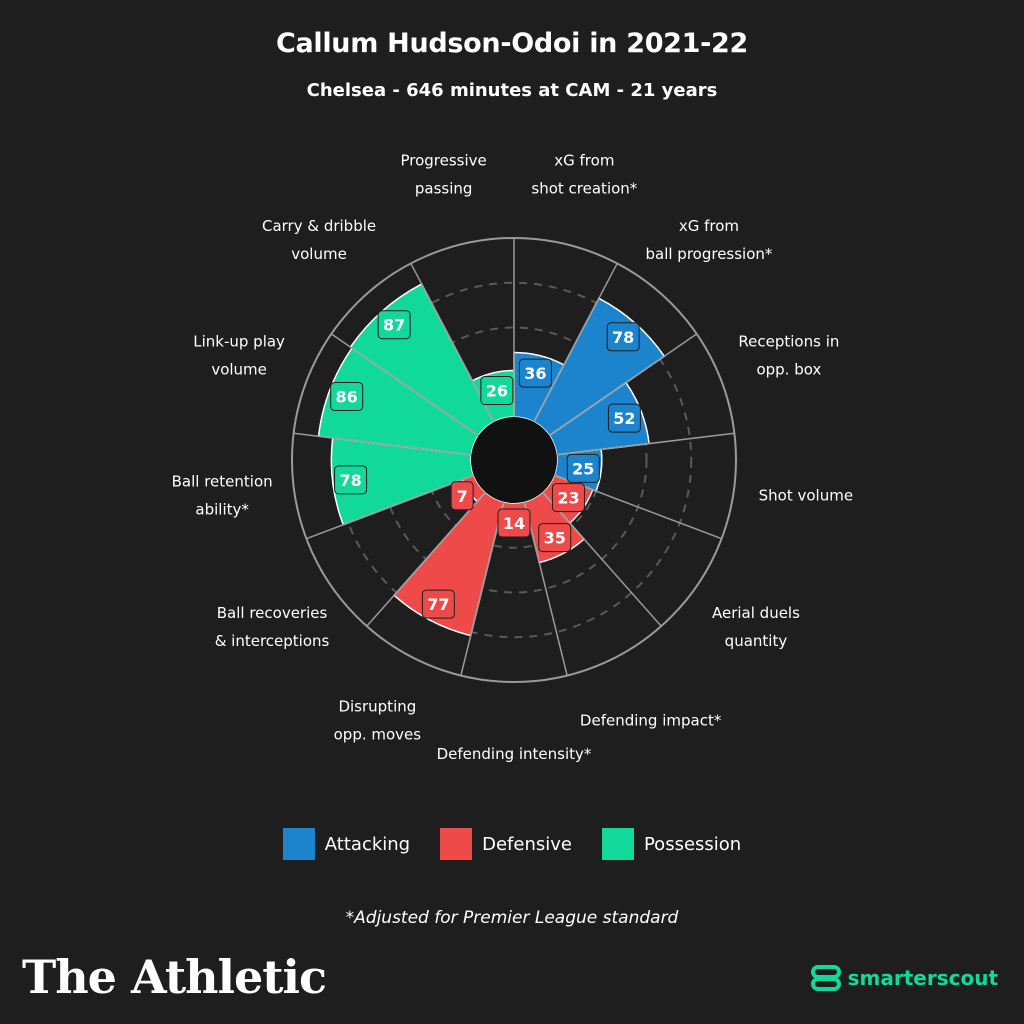 This screenshot has width=1024, height=1024. Describe the element at coordinates (825, 978) in the screenshot. I see `smarterscout-logo-icon` at that location.